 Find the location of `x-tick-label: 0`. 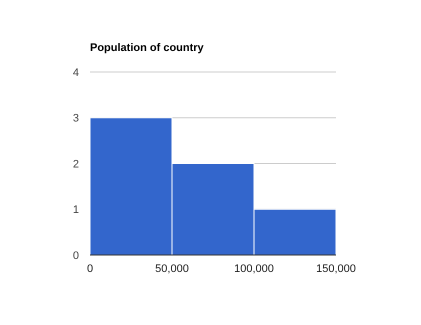

x-tick-label: 0 is located at coordinates (90, 269).